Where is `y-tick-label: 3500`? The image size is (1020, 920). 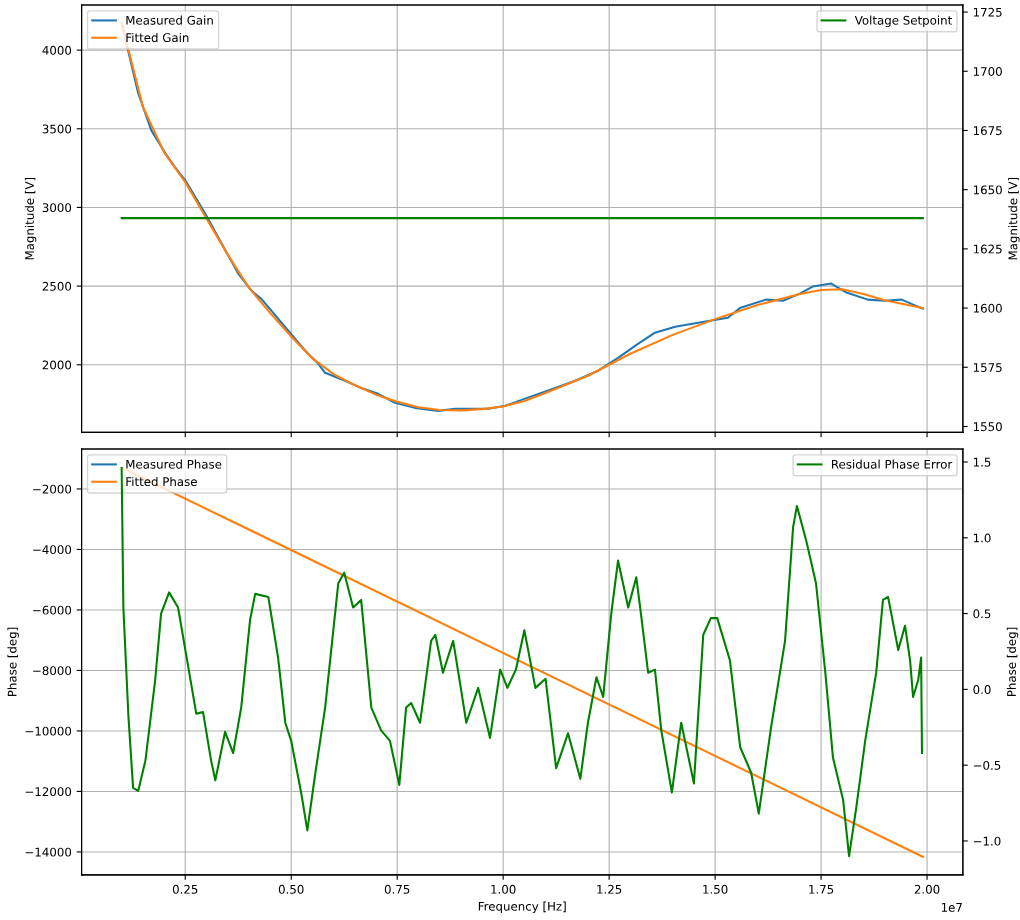
y-tick-label: 3500 is located at coordinates (57, 129).